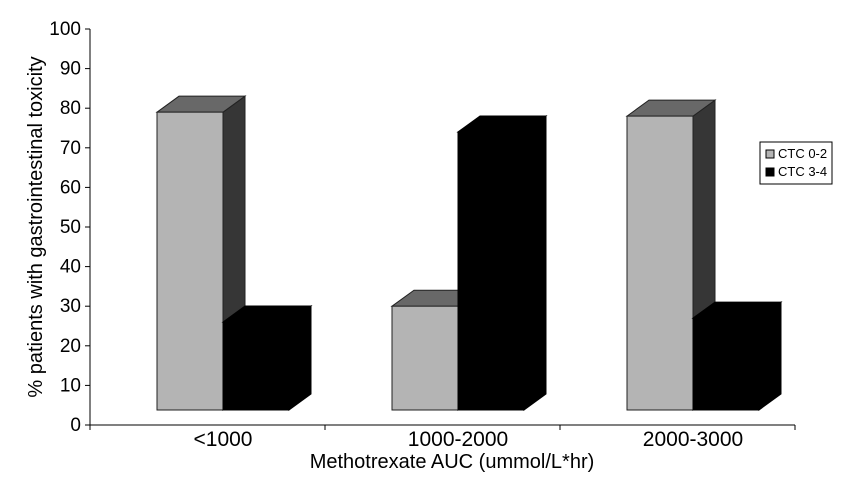  I want to click on y-tick-label: 20, so click(70, 346).